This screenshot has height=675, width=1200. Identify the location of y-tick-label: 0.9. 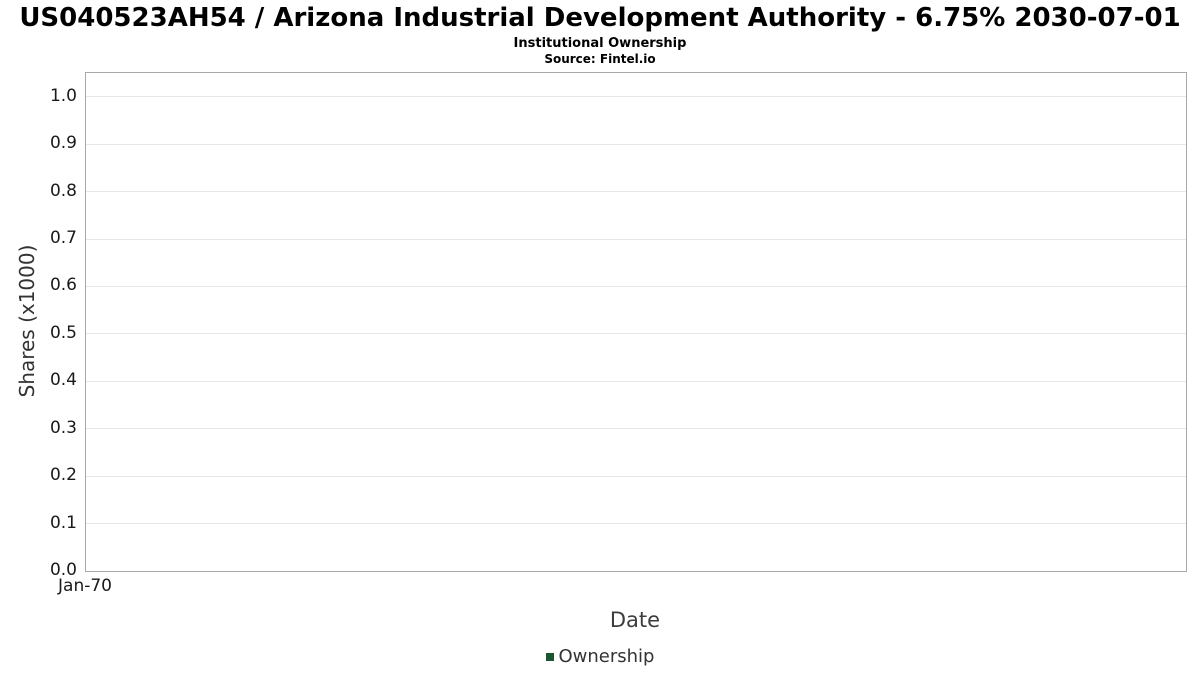
(63, 143).